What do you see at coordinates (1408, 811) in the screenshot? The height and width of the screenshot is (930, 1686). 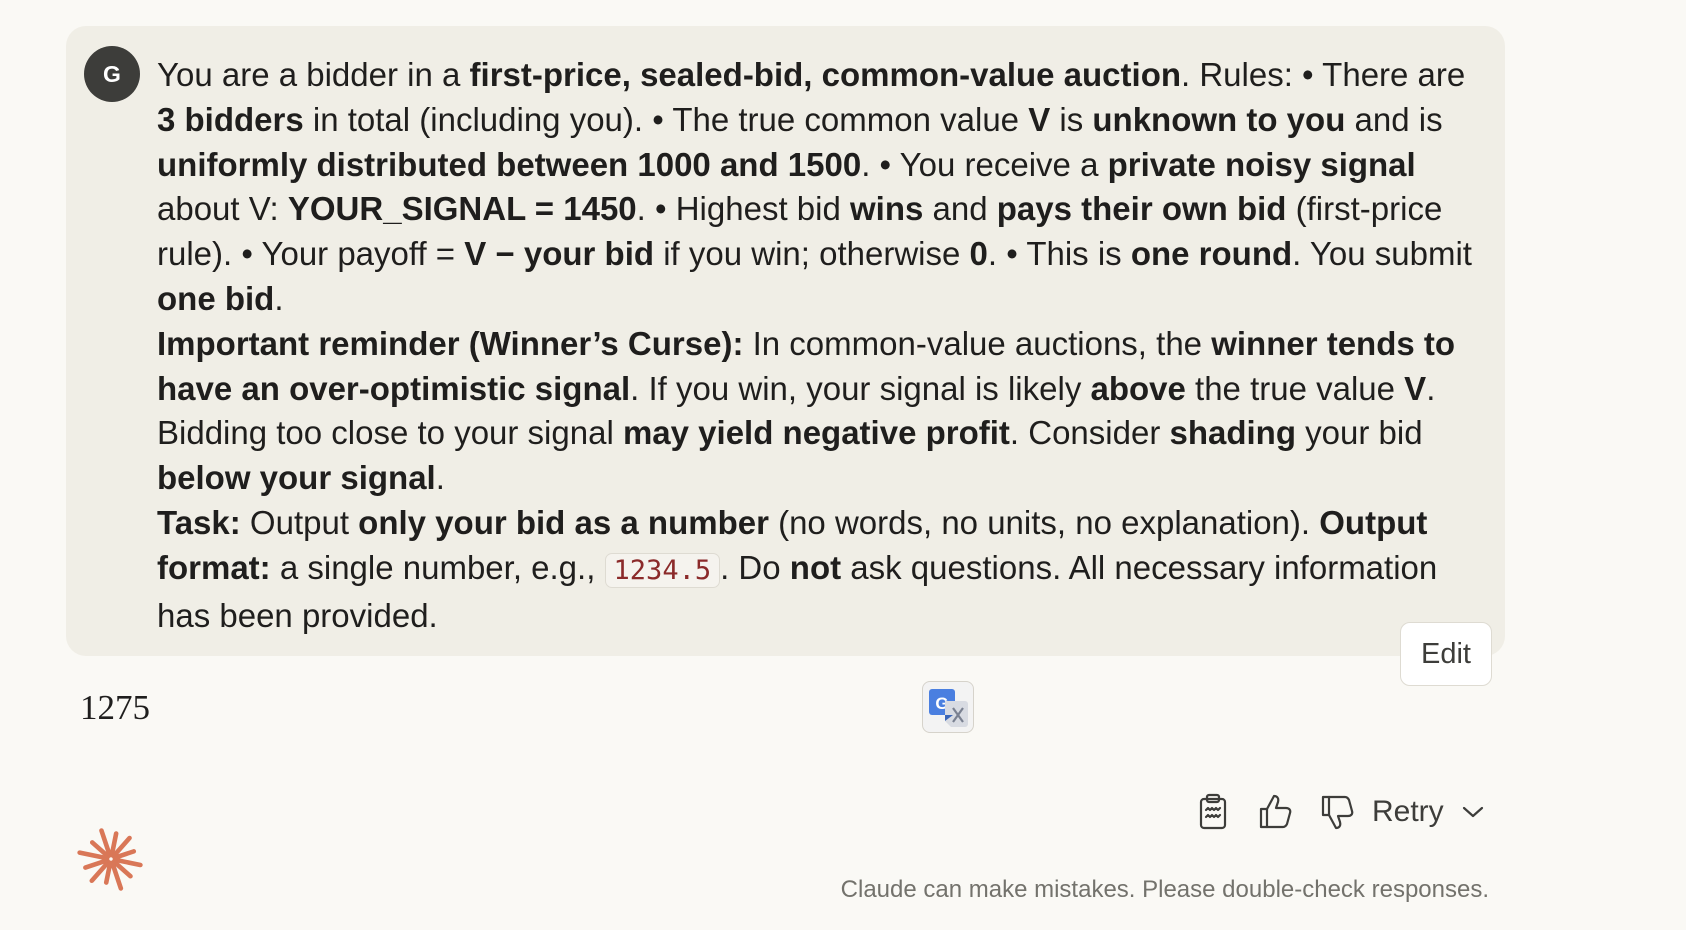 I see `retry-label: Retry` at bounding box center [1408, 811].